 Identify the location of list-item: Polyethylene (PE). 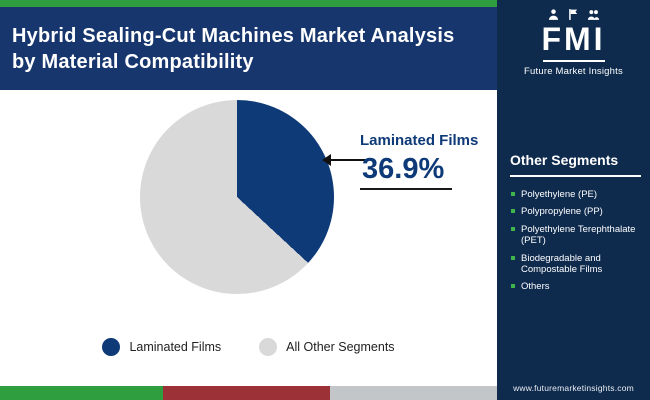
(575, 194).